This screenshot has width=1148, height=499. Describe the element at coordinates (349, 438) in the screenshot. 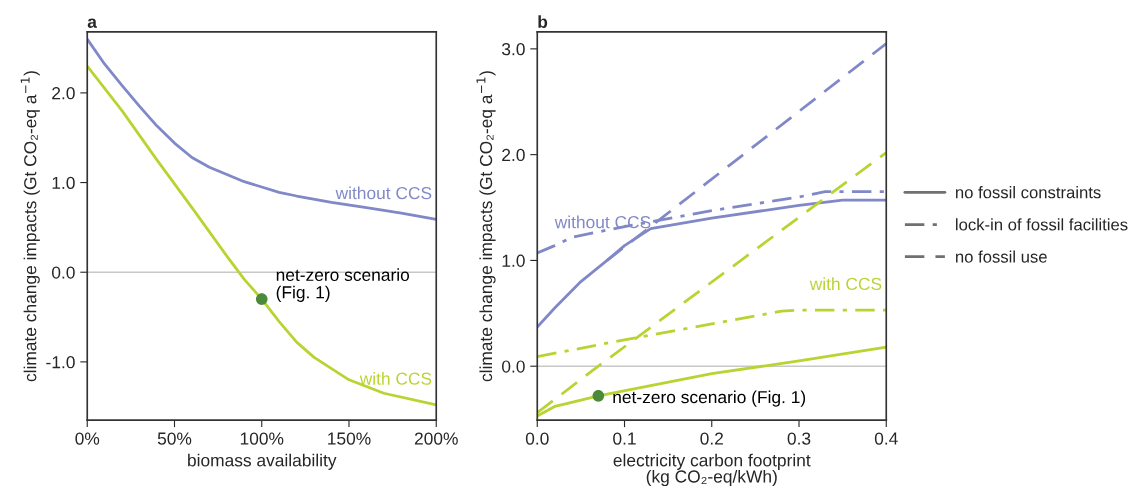

I see `x-tick-label: 150%` at that location.